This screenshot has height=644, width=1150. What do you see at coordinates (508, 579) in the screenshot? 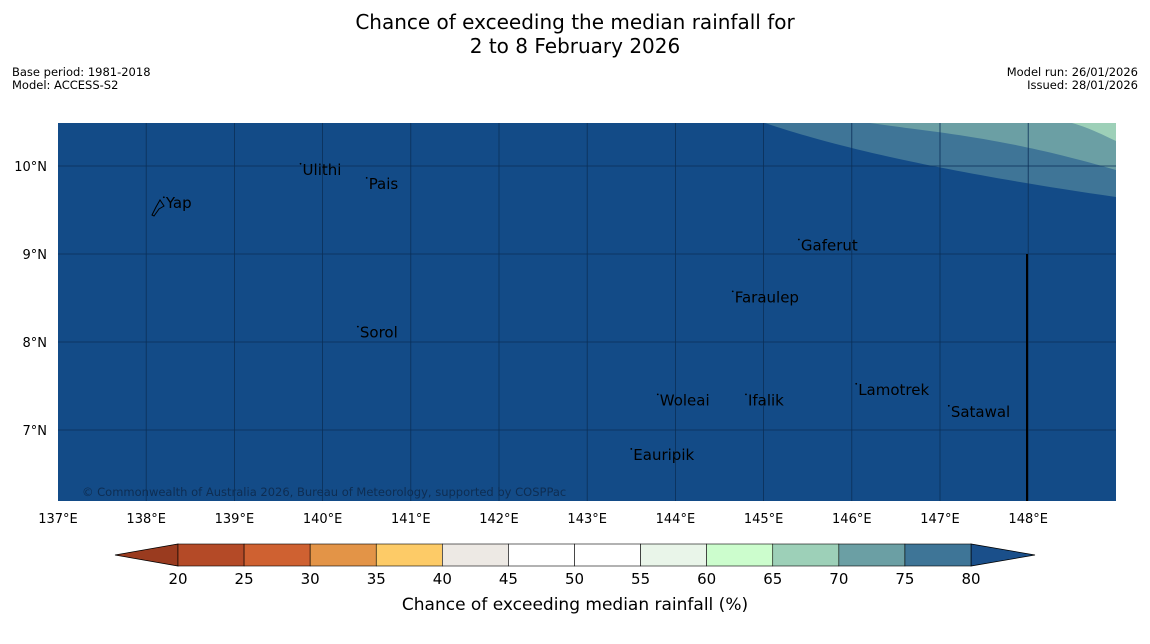
I see `colorbar-tick-label: 45` at bounding box center [508, 579].